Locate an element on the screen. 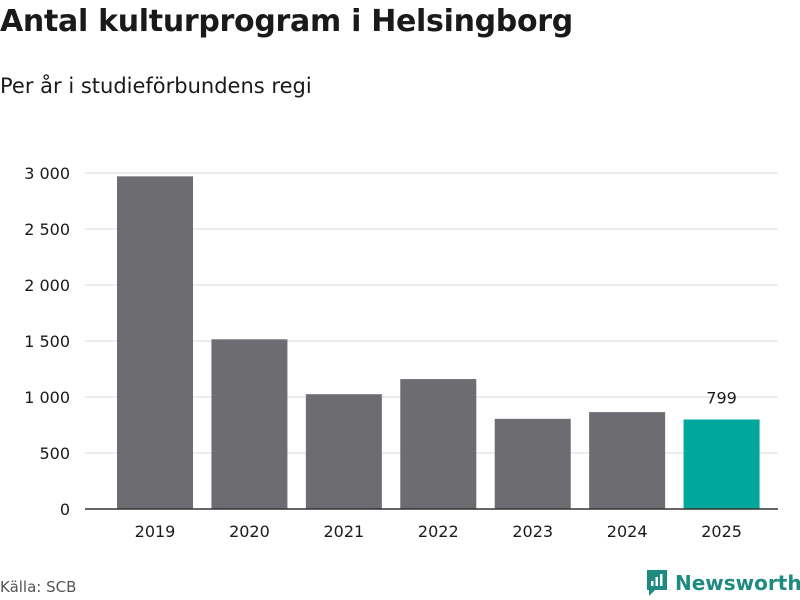 The image size is (800, 600). x-tick-label: 2019 is located at coordinates (155, 531).